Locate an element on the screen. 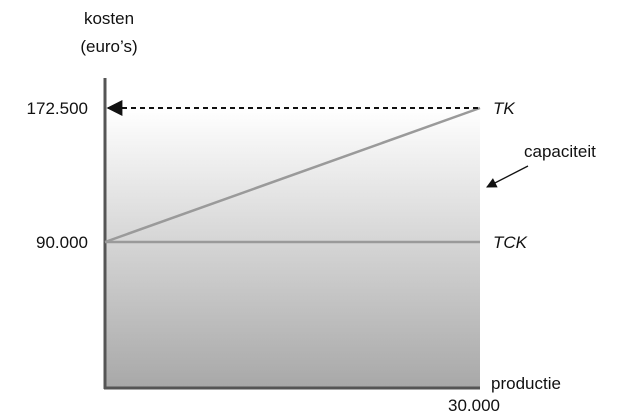 This screenshot has width=622, height=416. y-axis-label-line1: kosten is located at coordinates (109, 18).